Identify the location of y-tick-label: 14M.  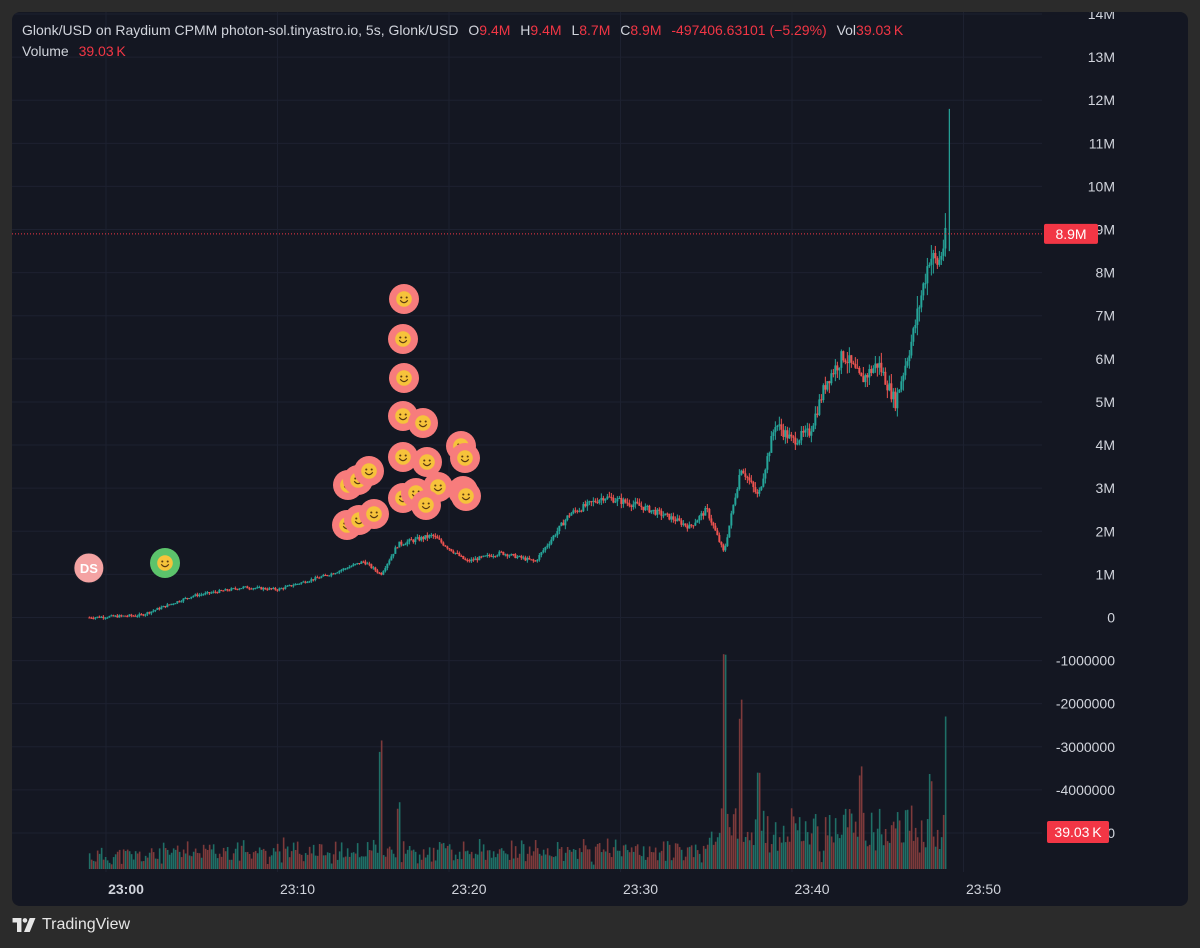
(1101, 17).